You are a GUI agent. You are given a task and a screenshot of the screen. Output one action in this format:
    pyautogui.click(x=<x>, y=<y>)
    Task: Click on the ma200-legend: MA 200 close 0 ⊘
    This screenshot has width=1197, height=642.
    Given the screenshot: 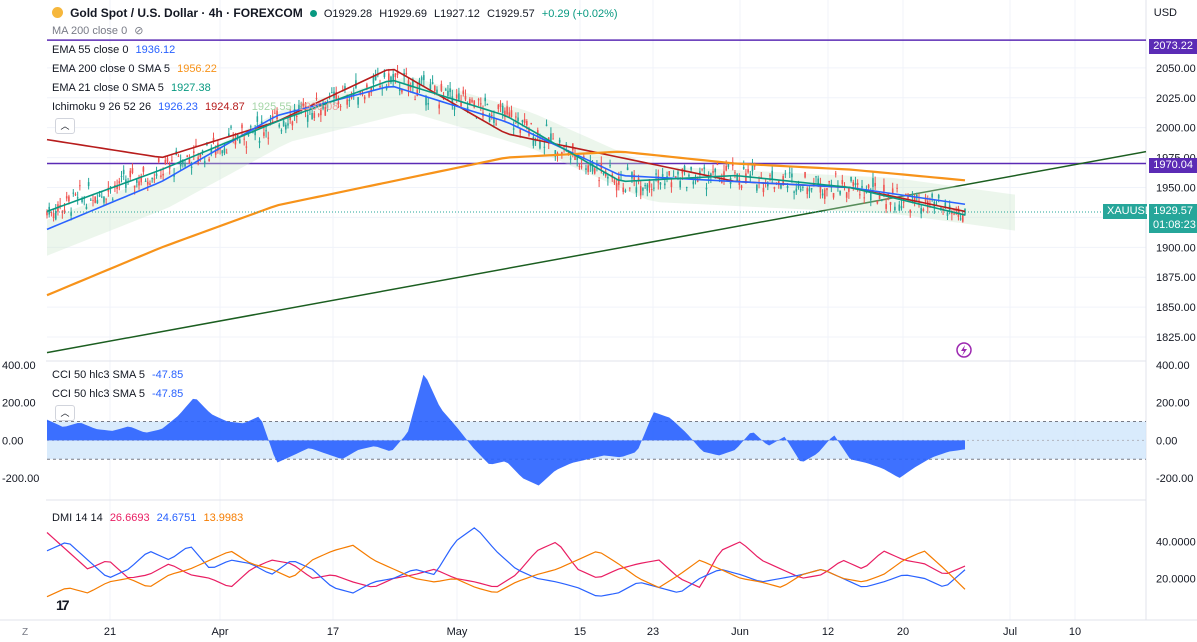 What is the action you would take?
    pyautogui.click(x=100, y=31)
    